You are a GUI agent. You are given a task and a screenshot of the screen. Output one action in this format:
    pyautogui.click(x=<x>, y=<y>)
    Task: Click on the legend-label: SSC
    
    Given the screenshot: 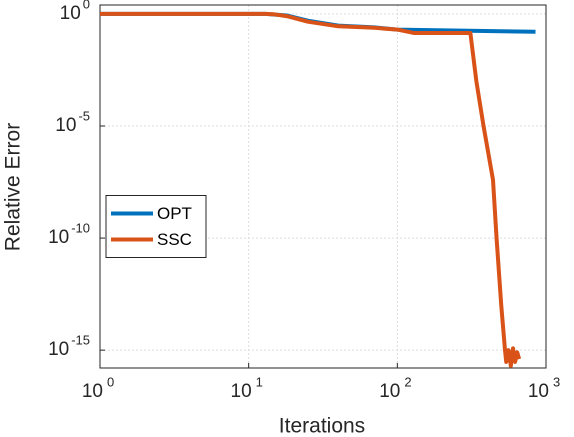 What is the action you would take?
    pyautogui.click(x=174, y=239)
    